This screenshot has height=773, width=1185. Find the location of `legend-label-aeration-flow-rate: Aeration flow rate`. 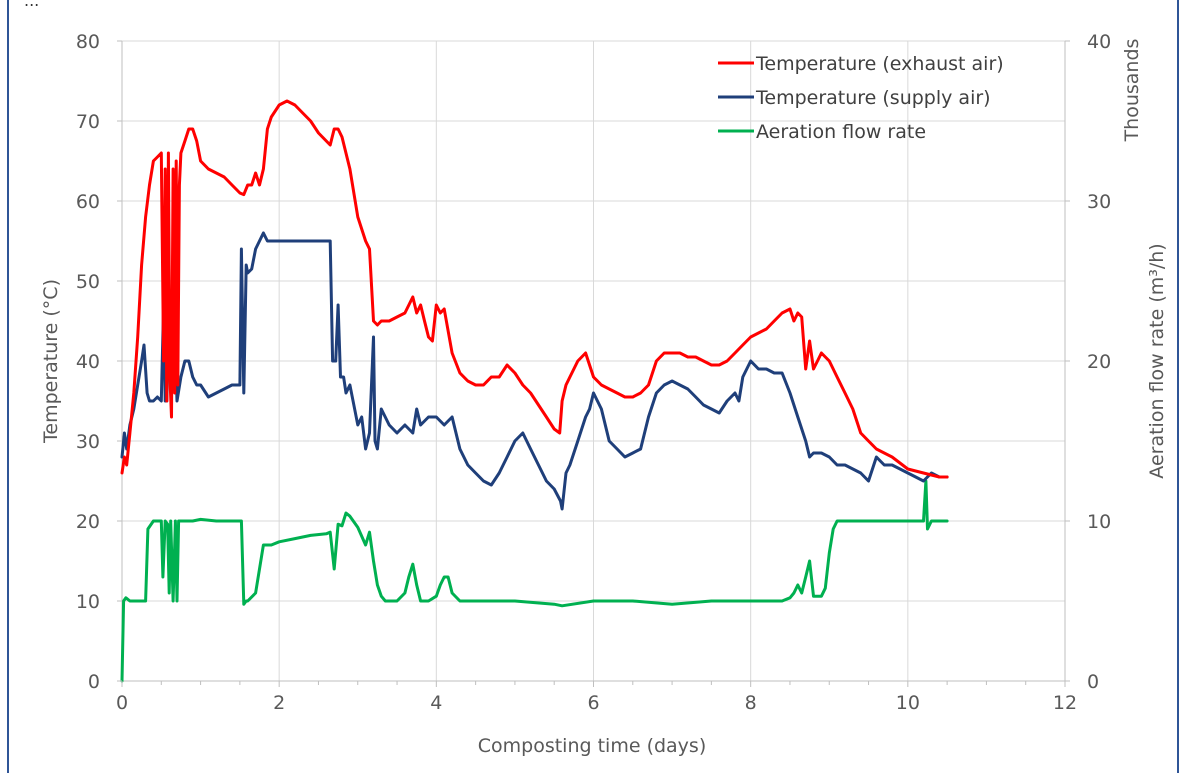

legend-label-aeration-flow-rate: Aeration flow rate is located at coordinates (841, 132).